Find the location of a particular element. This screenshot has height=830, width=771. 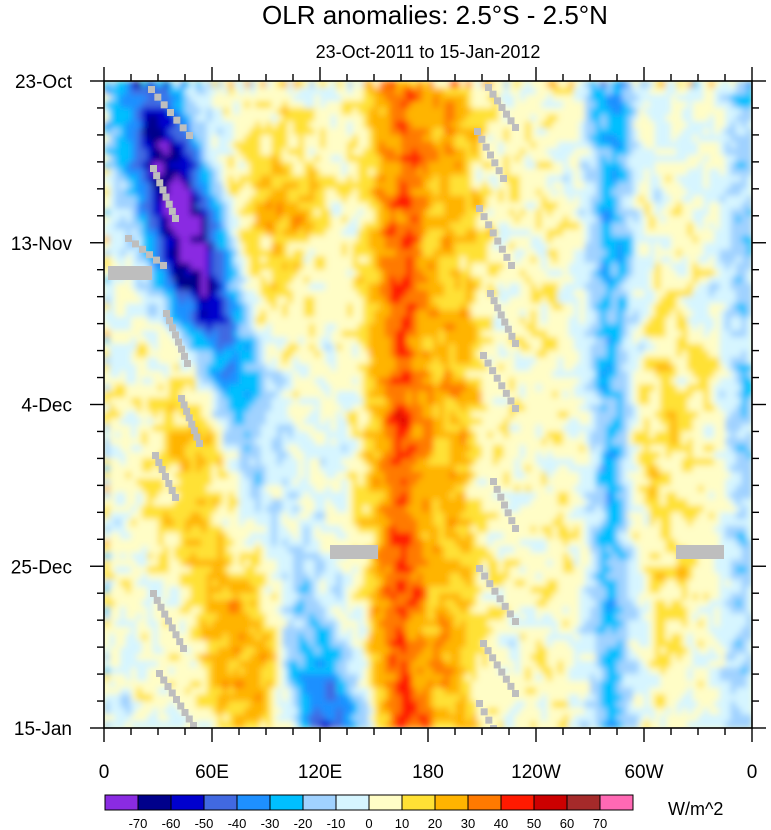

colorbar-label: 20 is located at coordinates (435, 823).